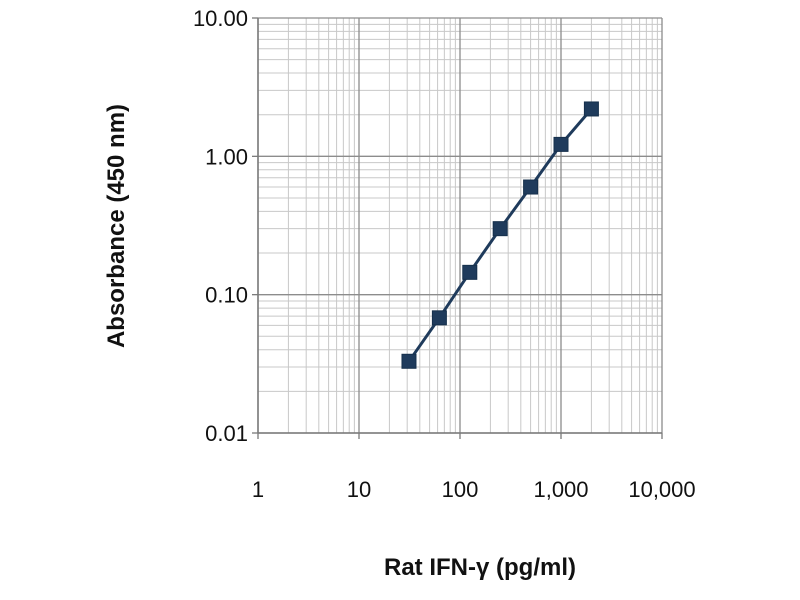  I want to click on x-tick-label: 1, so click(258, 489).